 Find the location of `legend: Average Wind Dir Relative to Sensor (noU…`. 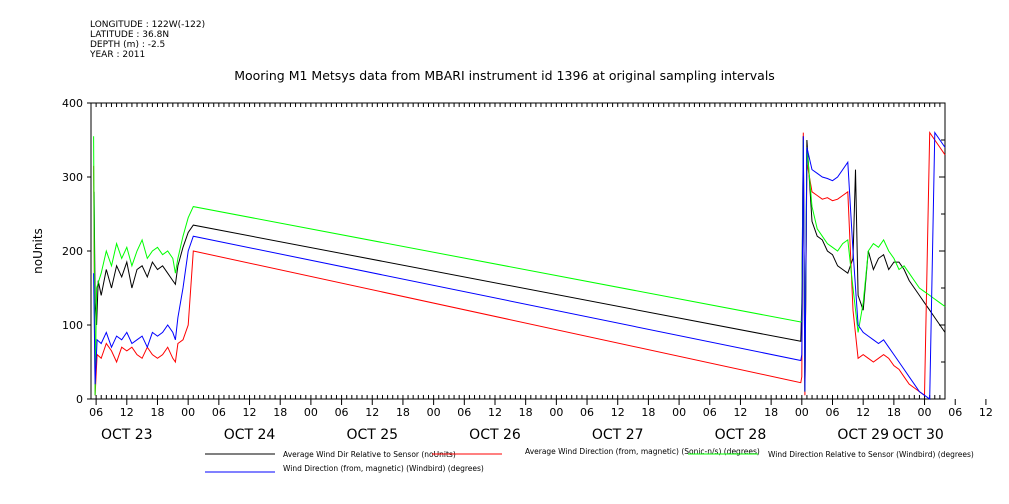

legend: Average Wind Dir Relative to Sensor (noU… is located at coordinates (589, 460).